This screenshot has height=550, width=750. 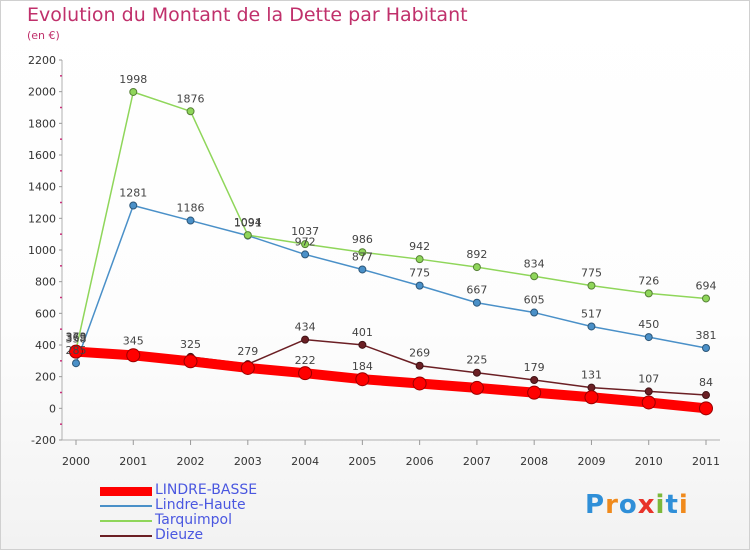 I want to click on y-tick-label: 1000, so click(x=42, y=250).